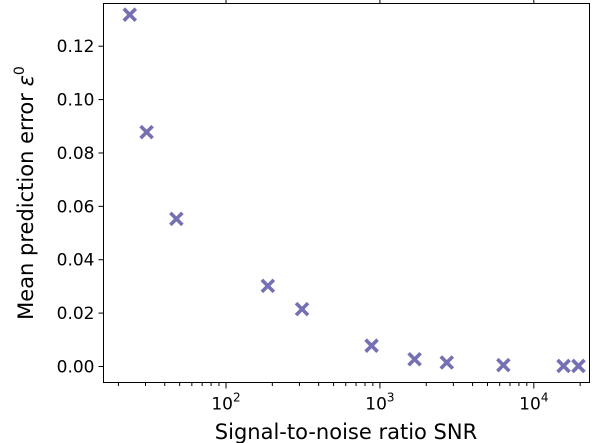 The height and width of the screenshot is (443, 595). Describe the element at coordinates (26, 206) in the screenshot. I see `y-axis-label-text: Mean prediction error` at that location.